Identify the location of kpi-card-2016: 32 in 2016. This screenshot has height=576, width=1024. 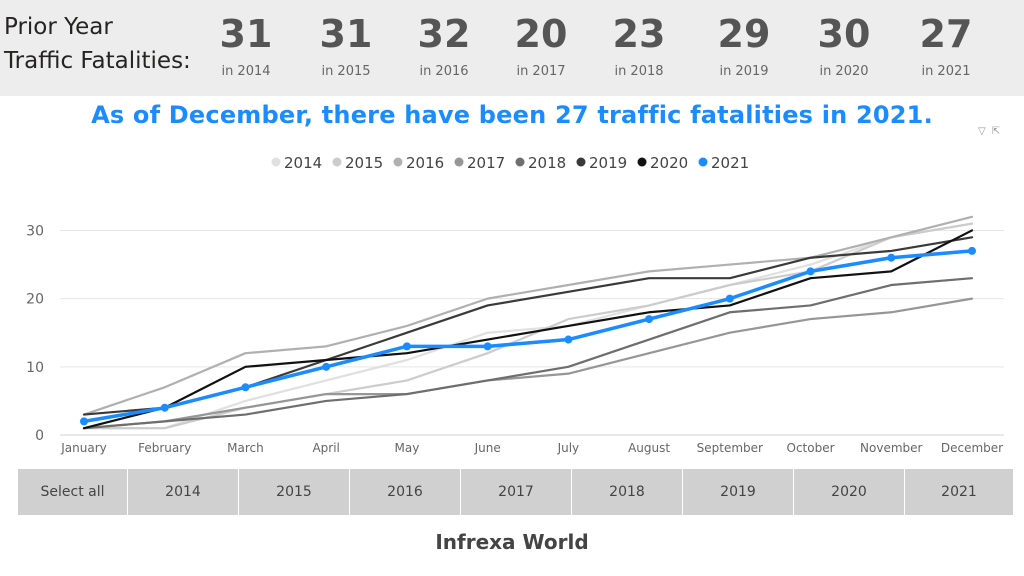
(444, 45).